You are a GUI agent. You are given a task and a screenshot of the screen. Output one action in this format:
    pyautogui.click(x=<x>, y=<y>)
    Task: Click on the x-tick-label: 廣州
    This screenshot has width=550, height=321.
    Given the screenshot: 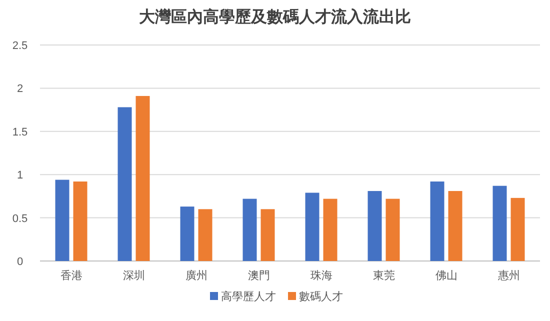 What is the action you would take?
    pyautogui.click(x=196, y=275)
    